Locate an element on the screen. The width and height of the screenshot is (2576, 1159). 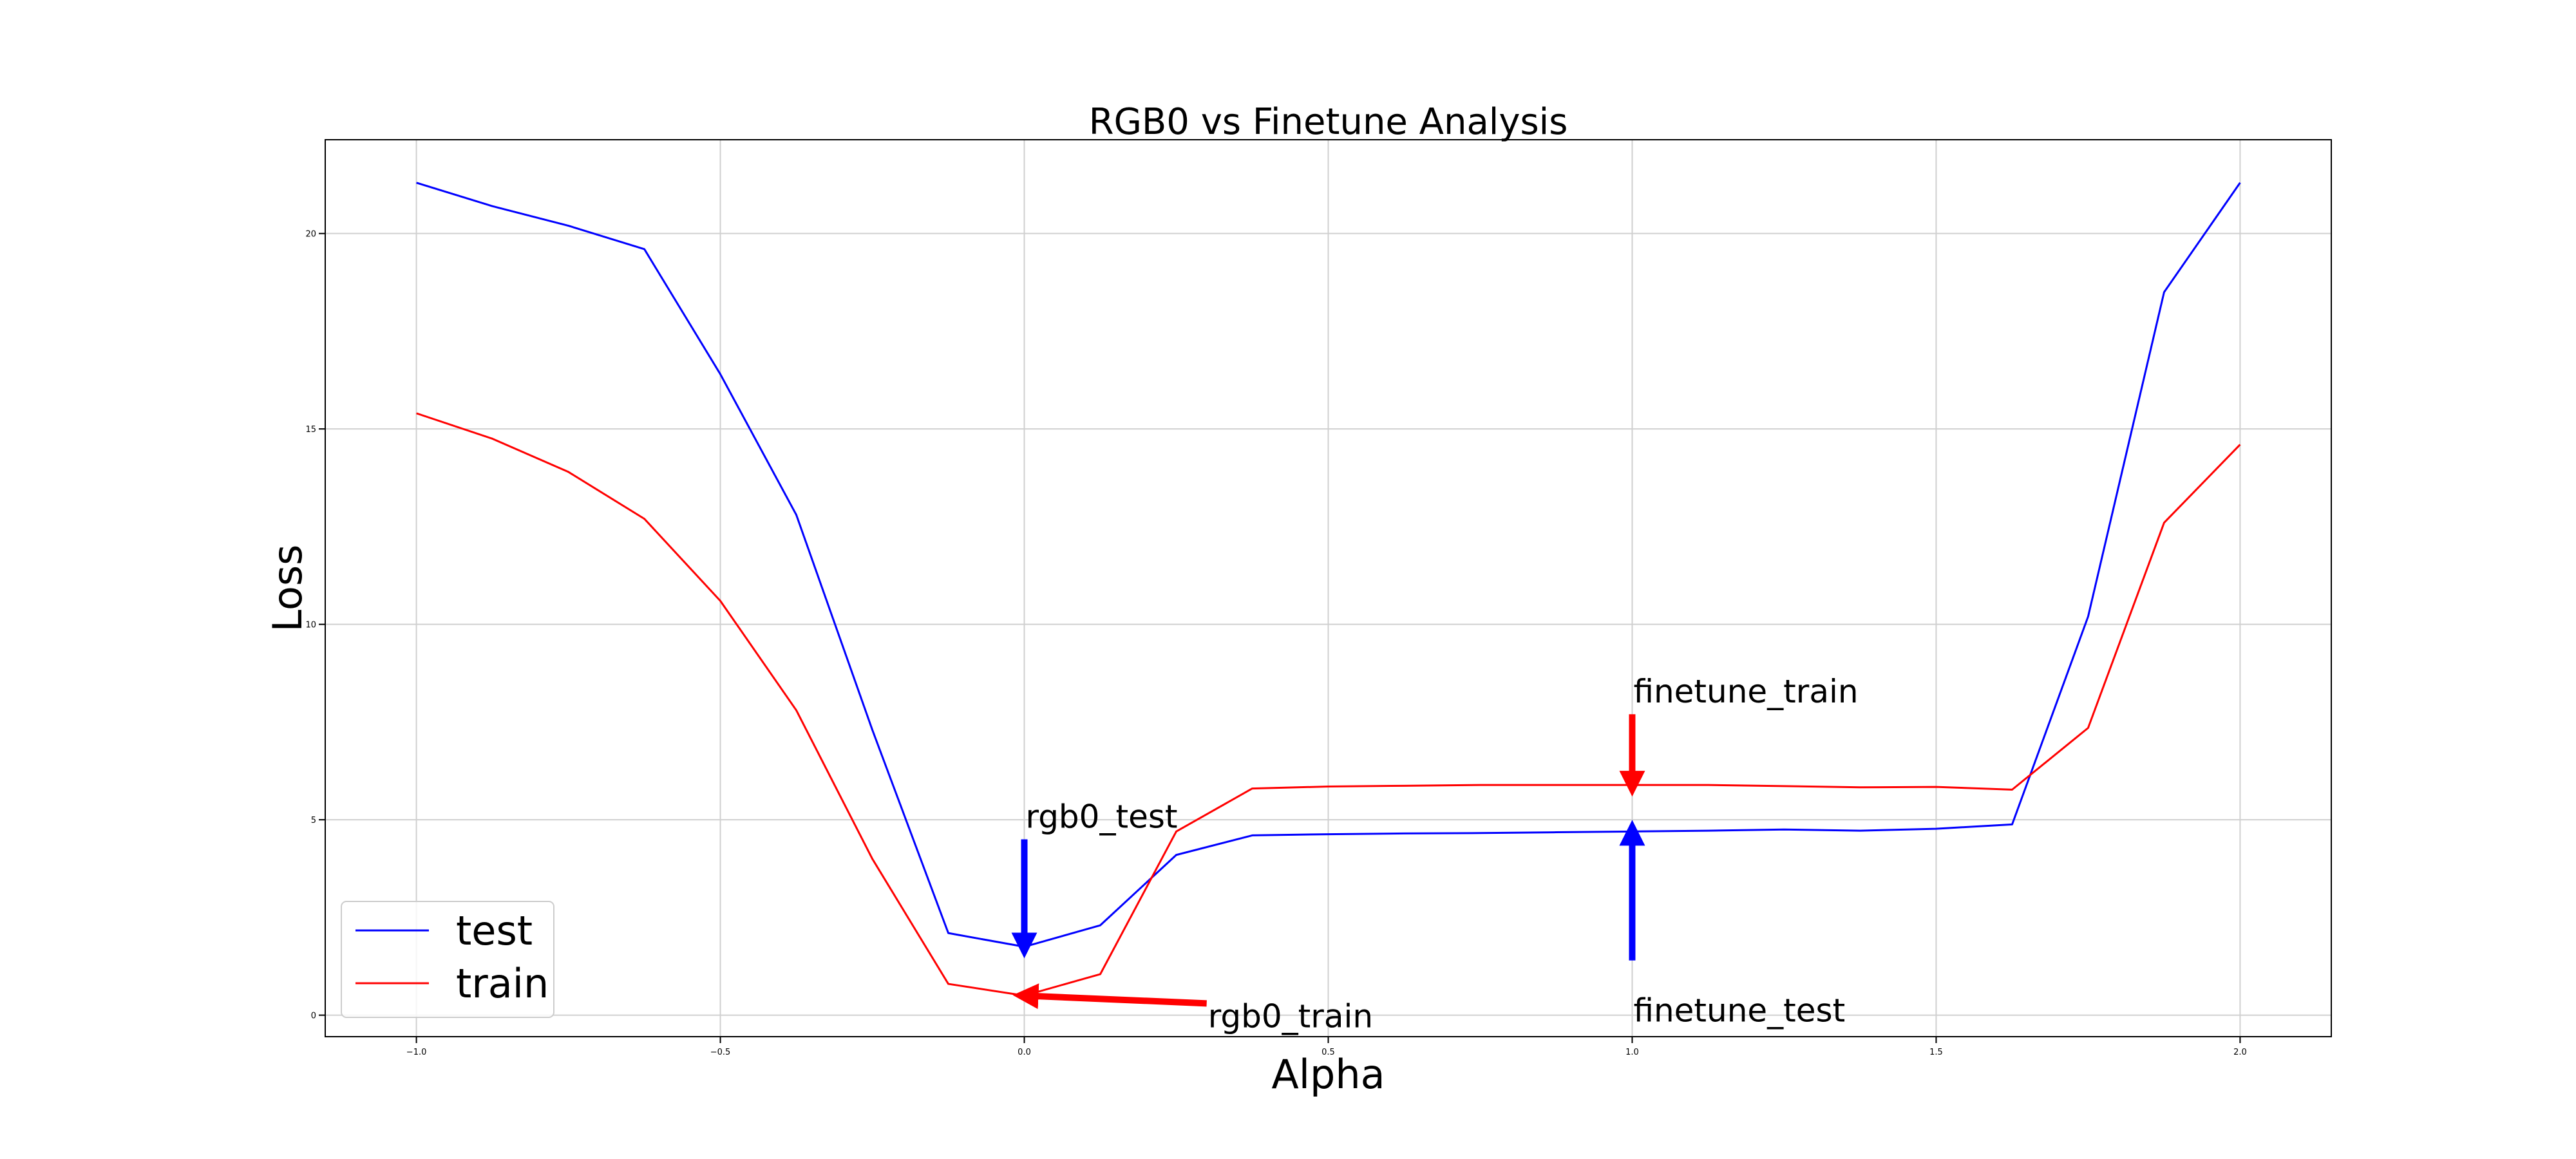
annotation-label: rgb0_train is located at coordinates (1290, 1016).